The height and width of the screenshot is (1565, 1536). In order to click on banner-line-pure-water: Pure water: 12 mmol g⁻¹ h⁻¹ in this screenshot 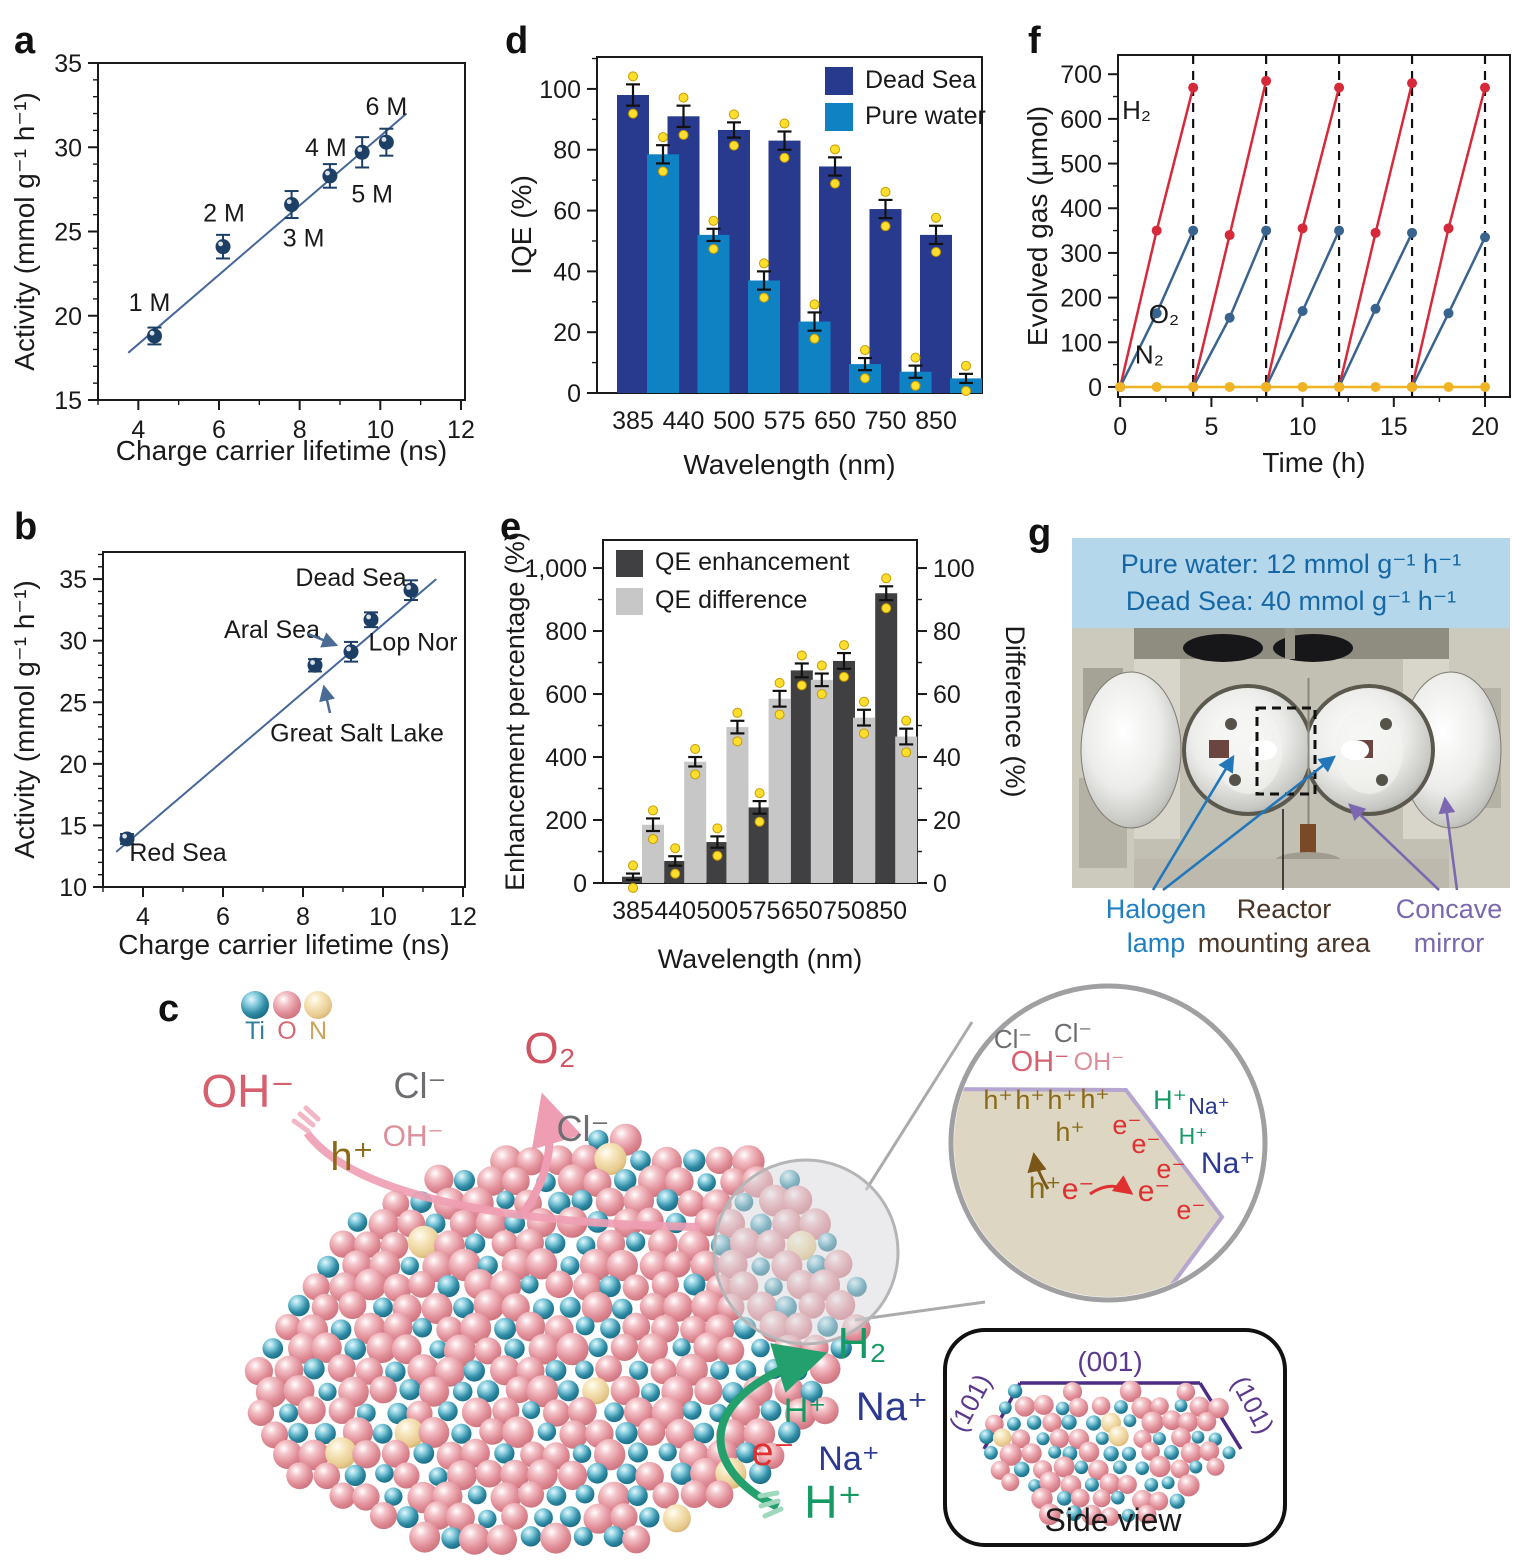, I will do `click(1291, 564)`.